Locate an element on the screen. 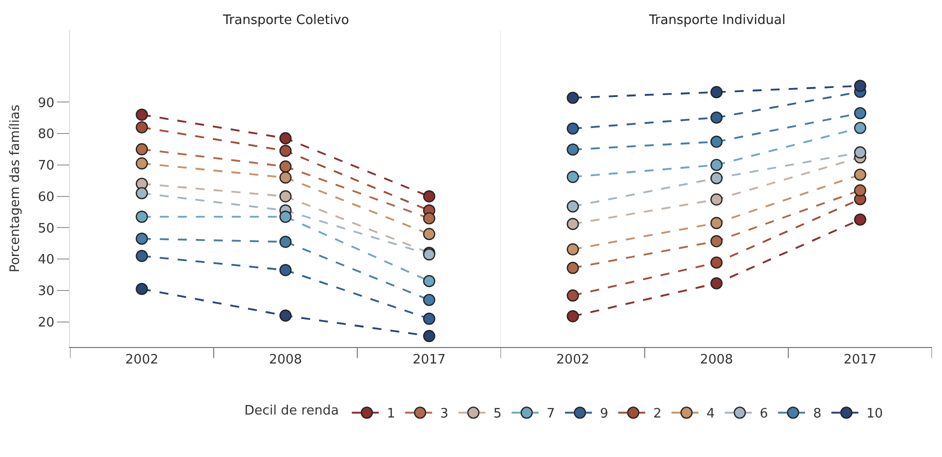  legend-label: 8 is located at coordinates (817, 414).